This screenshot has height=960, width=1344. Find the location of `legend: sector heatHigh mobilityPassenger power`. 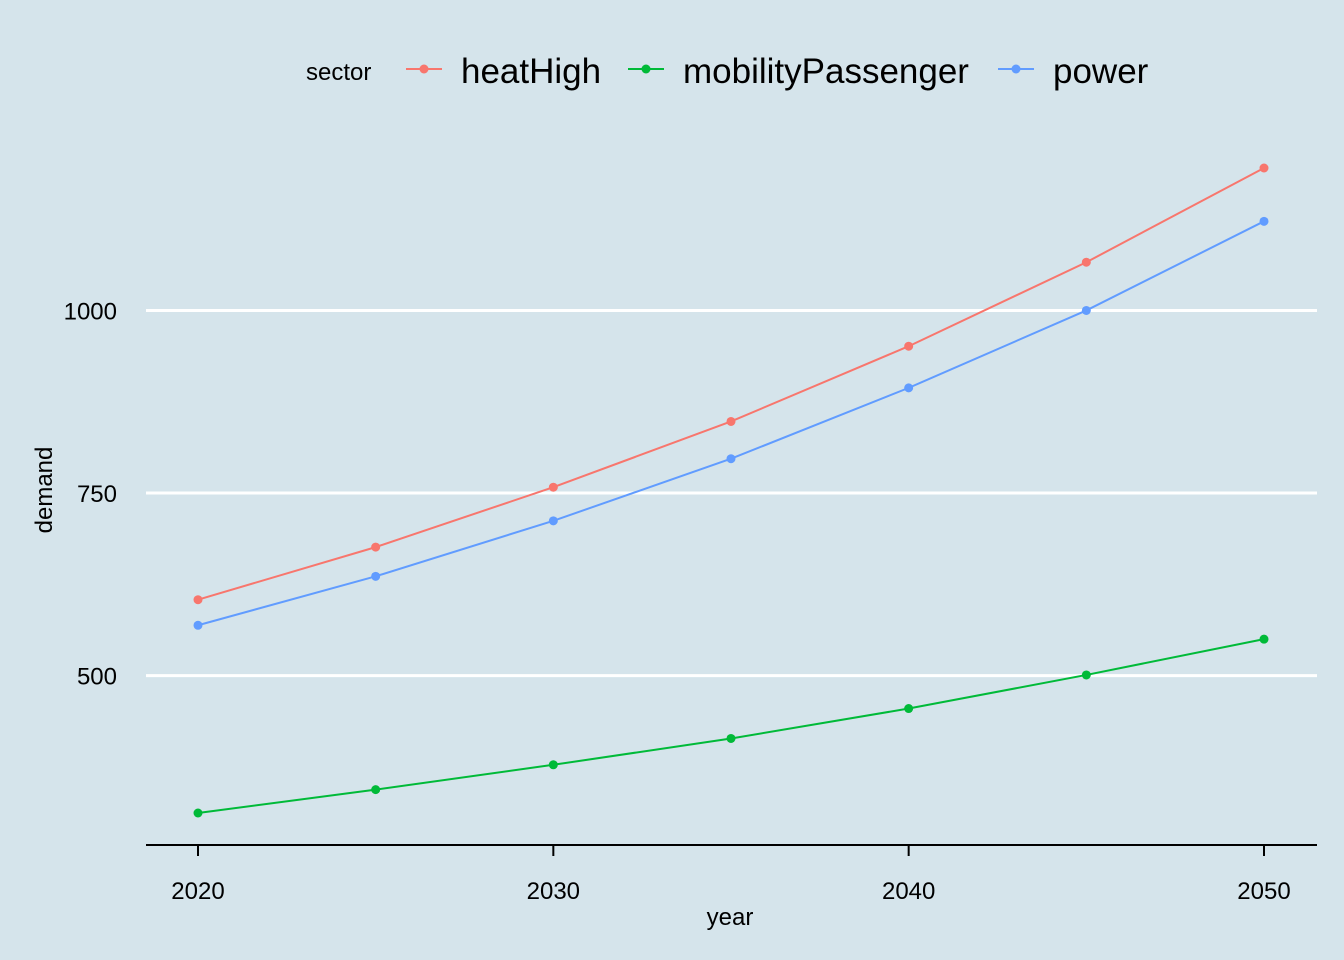

legend: sector heatHigh mobilityPassenger power is located at coordinates (727, 71).